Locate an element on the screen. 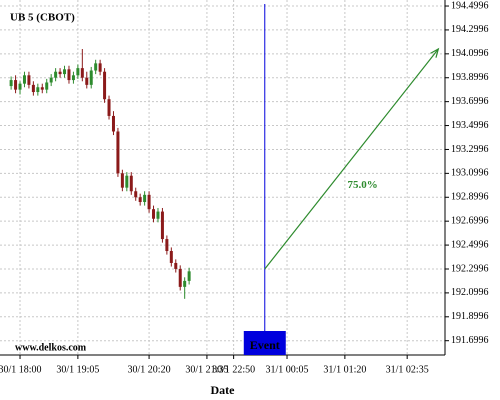 The image size is (500, 400). x-tick-label: 30/1 22:50 is located at coordinates (233, 369).